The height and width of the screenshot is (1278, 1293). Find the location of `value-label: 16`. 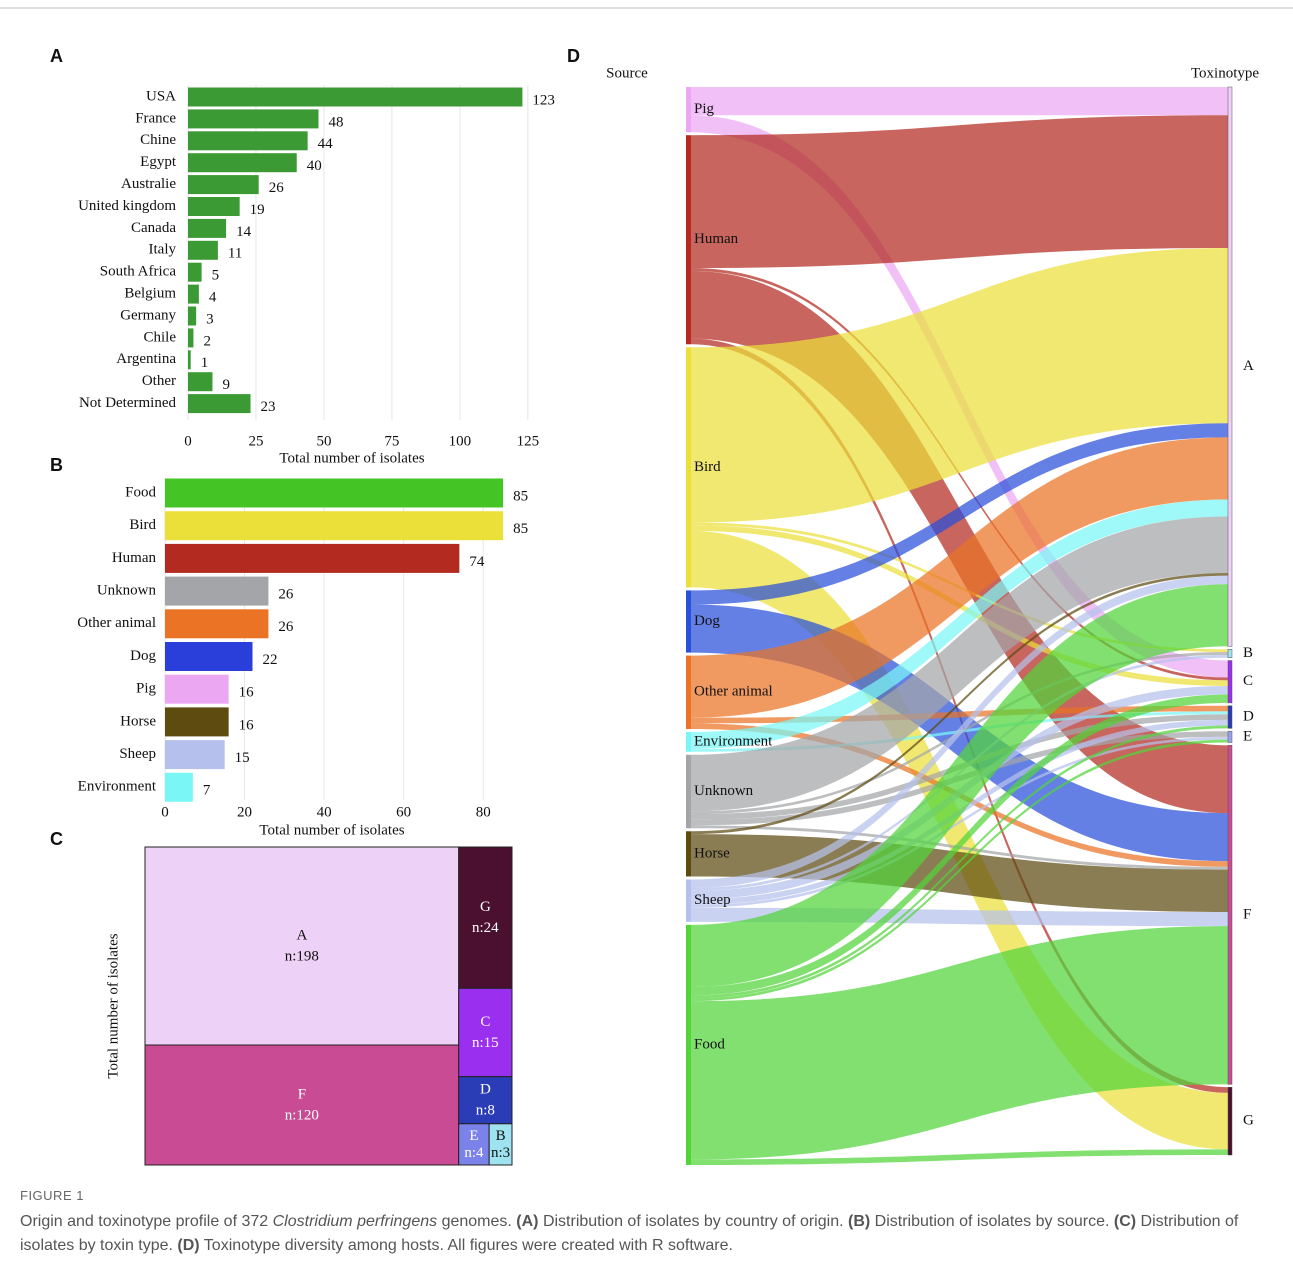

value-label: 16 is located at coordinates (247, 725).